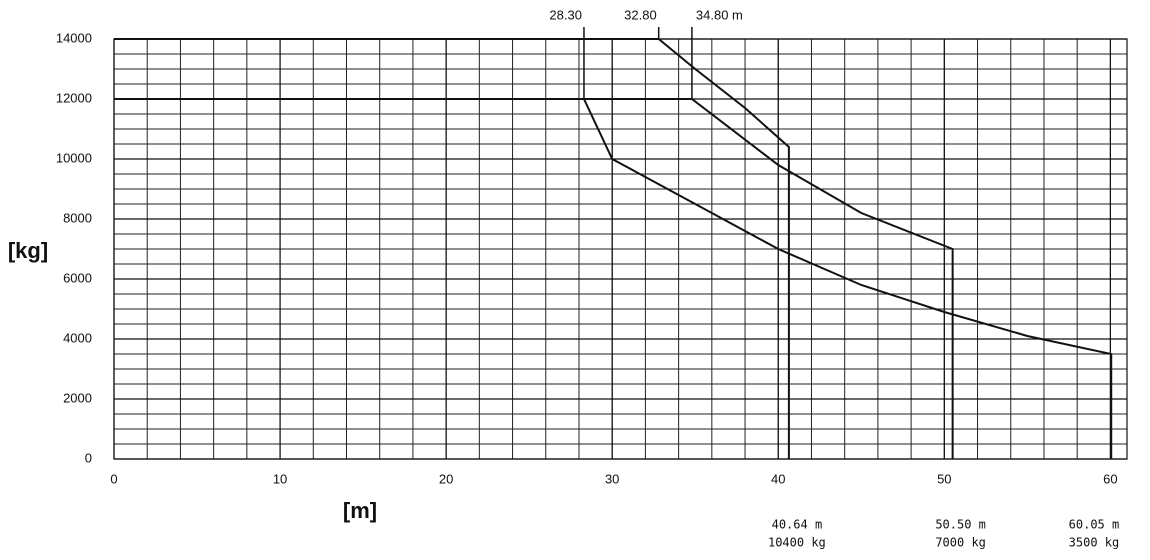  Describe the element at coordinates (1094, 543) in the screenshot. I see `bottom-annotation: 3500 kg` at that location.